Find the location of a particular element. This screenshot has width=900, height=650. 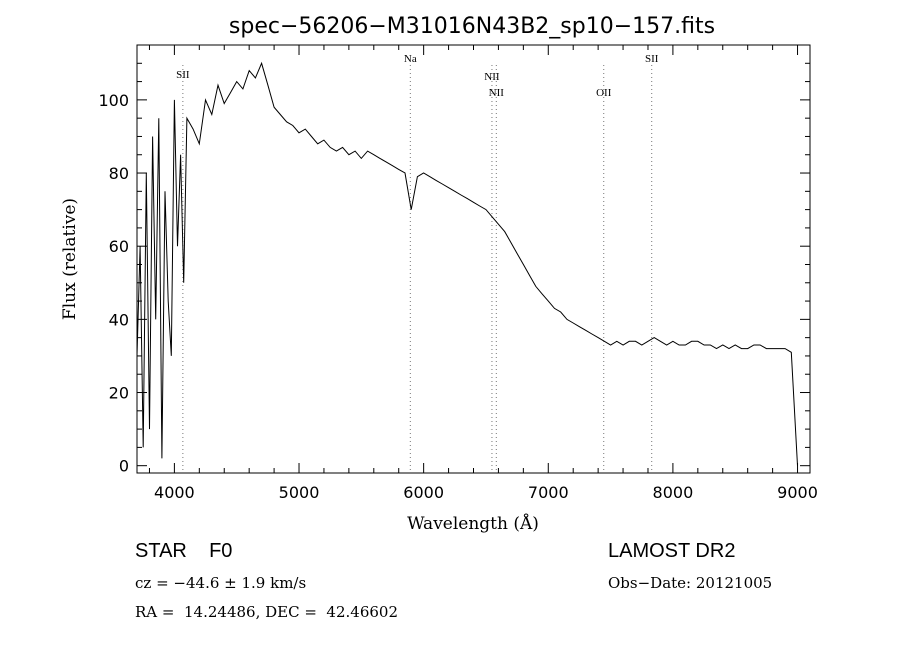

x-tick-label: 8000 is located at coordinates (673, 492).